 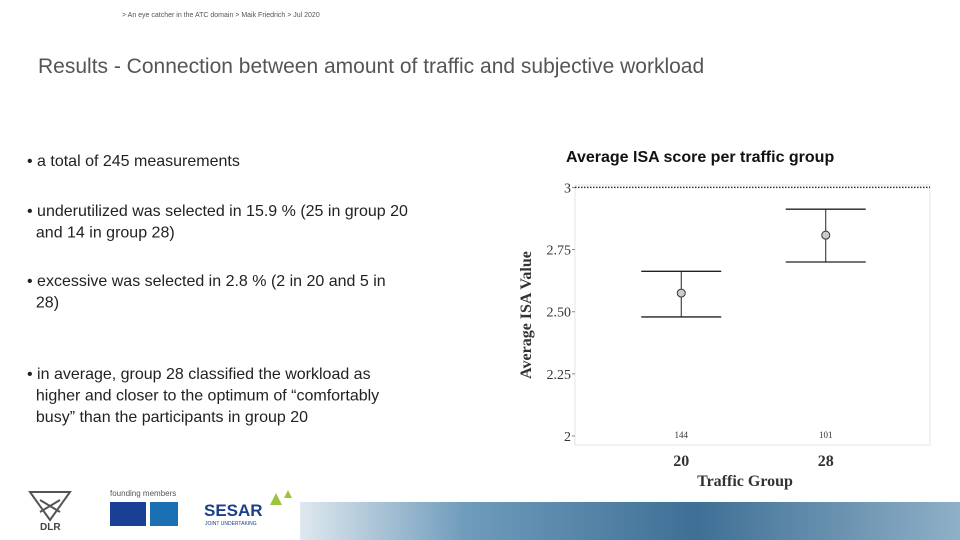 I want to click on x-tick-label: 28, so click(x=826, y=461).